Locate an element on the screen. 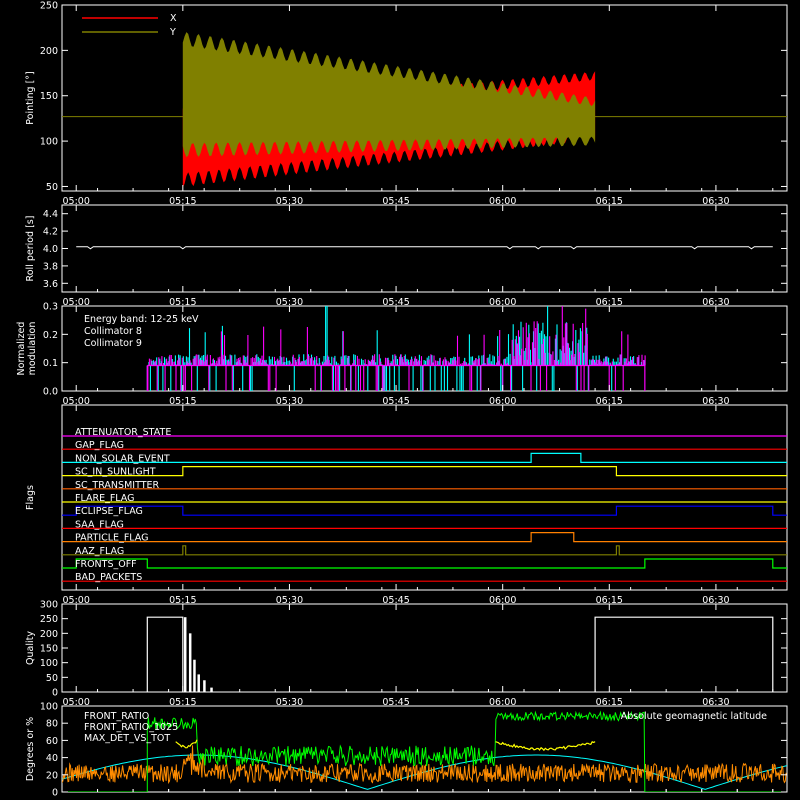 Image resolution: width=800 pixels, height=800 pixels. y-tick-label: 4.0 is located at coordinates (50, 249).